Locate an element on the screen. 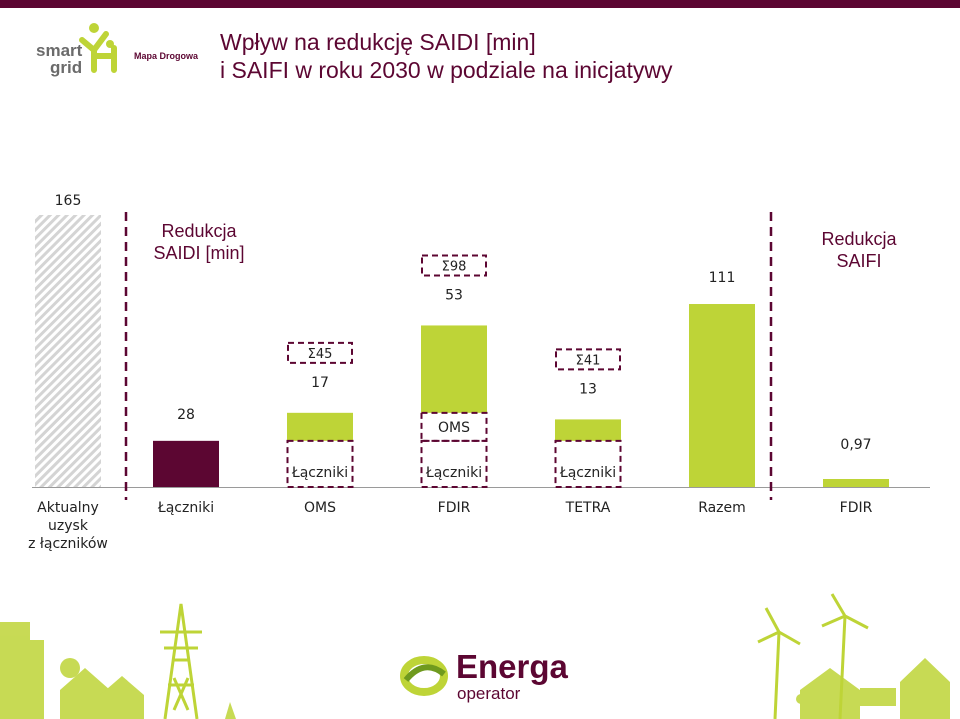 This screenshot has width=960, height=719. power-pylon-icon is located at coordinates (181, 661).